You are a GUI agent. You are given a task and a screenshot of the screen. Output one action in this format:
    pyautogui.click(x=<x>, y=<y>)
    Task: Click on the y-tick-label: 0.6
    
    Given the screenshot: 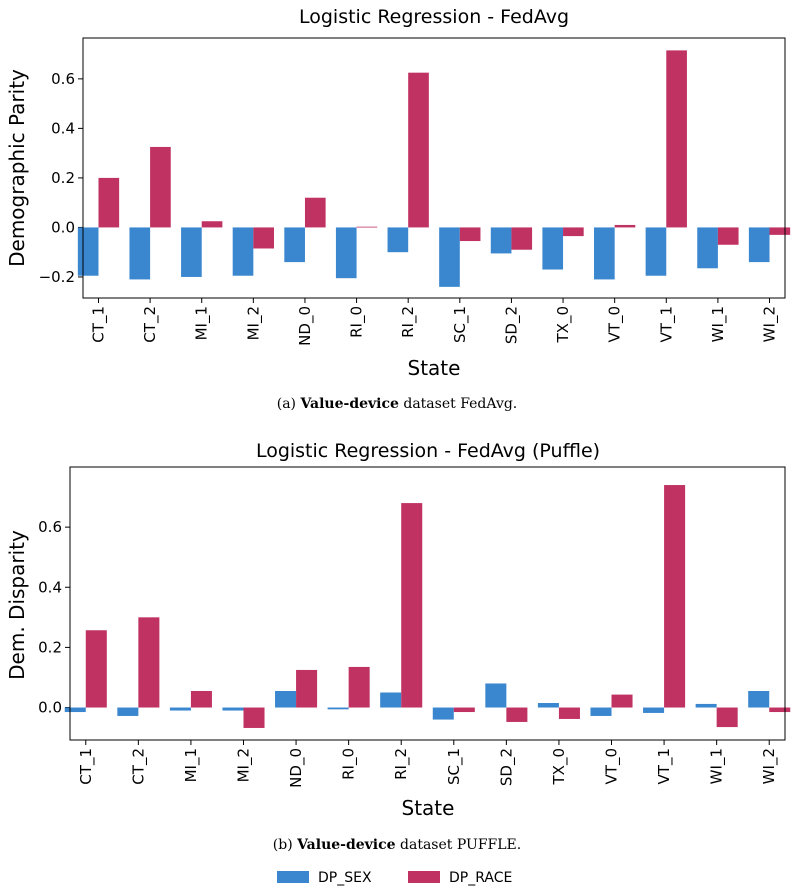 What is the action you would take?
    pyautogui.click(x=50, y=527)
    